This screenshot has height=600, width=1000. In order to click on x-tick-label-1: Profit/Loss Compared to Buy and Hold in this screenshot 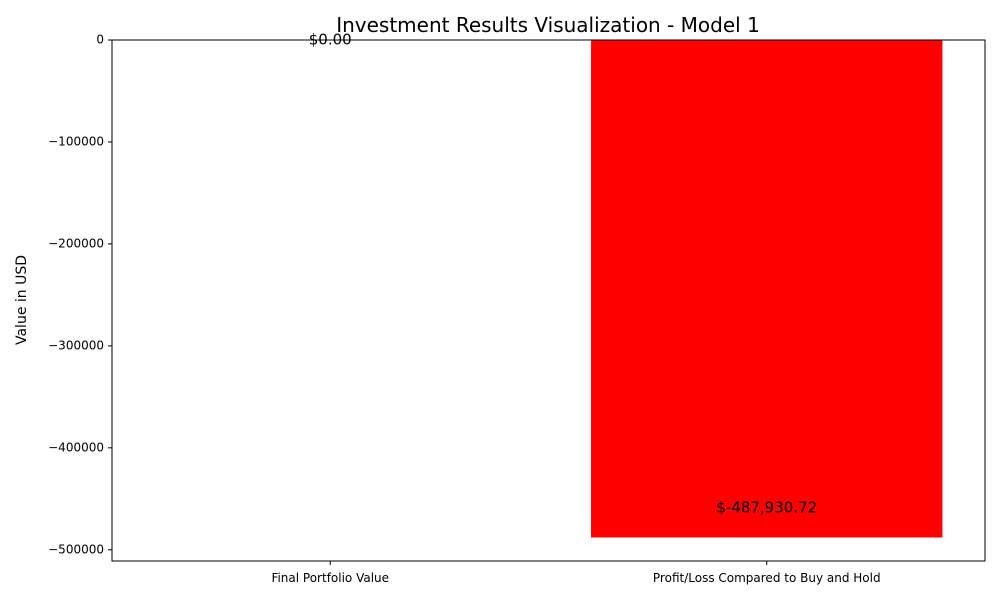, I will do `click(767, 578)`.